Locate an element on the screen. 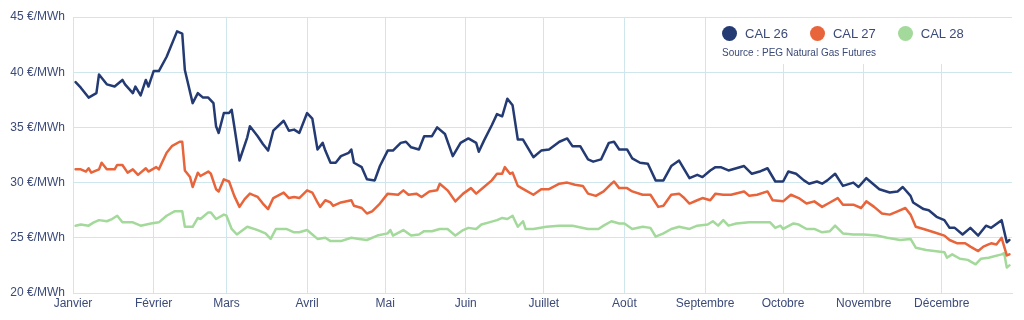 The image size is (1024, 320). y-tick-label: 35 €/MWh is located at coordinates (37, 126).